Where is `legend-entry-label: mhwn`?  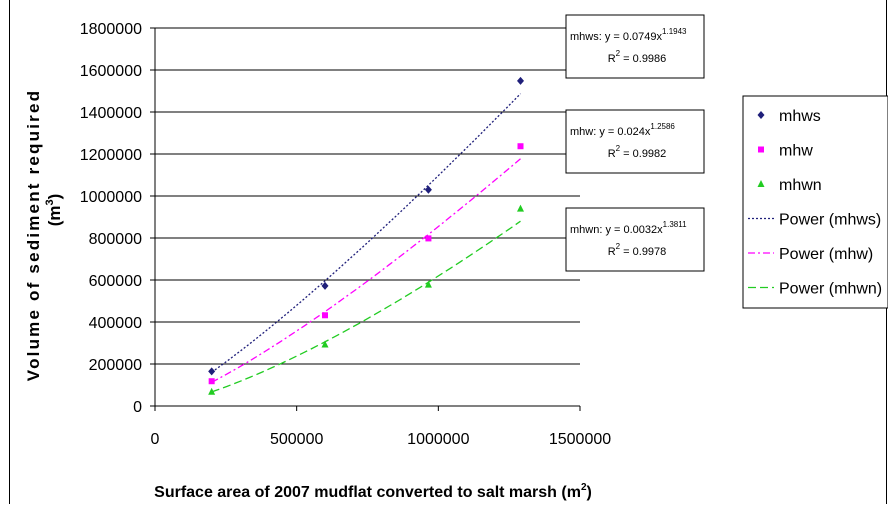 legend-entry-label: mhwn is located at coordinates (800, 185).